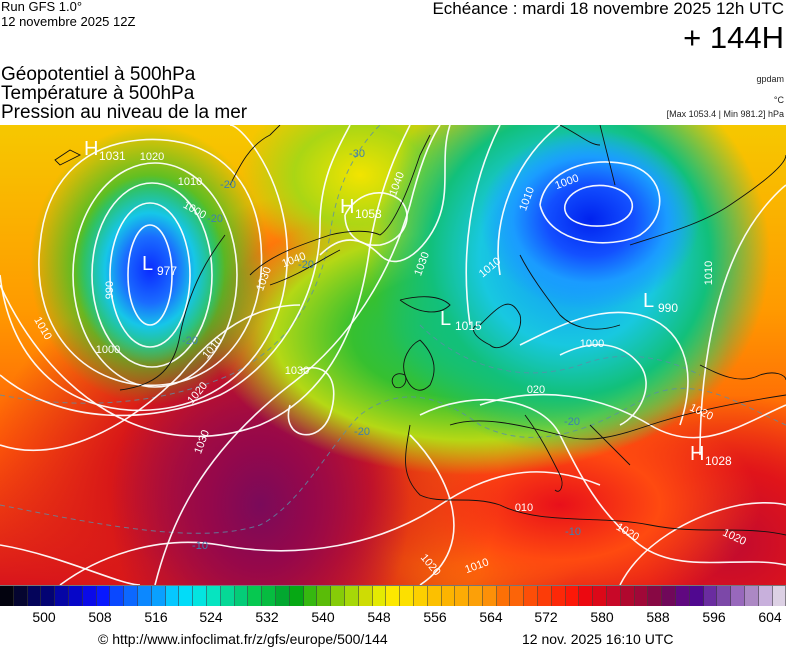 Image resolution: width=786 pixels, height=648 pixels. What do you see at coordinates (68, 21) in the screenshot?
I see `run-date: 12 novembre 2025 12Z` at bounding box center [68, 21].